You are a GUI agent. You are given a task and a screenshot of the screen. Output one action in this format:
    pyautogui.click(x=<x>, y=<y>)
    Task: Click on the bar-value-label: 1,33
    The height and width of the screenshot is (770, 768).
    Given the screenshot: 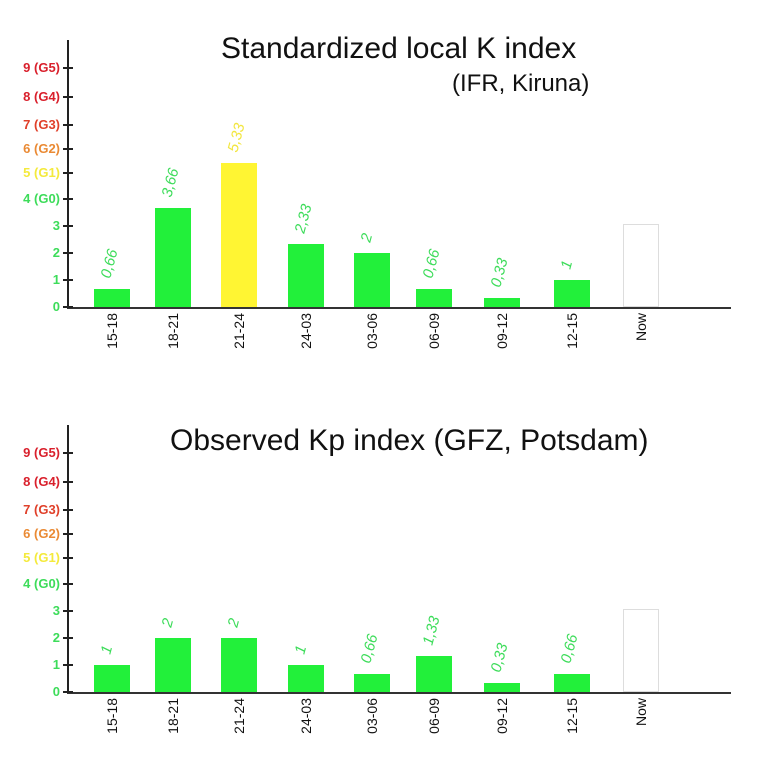 What is the action you would take?
    pyautogui.click(x=431, y=630)
    